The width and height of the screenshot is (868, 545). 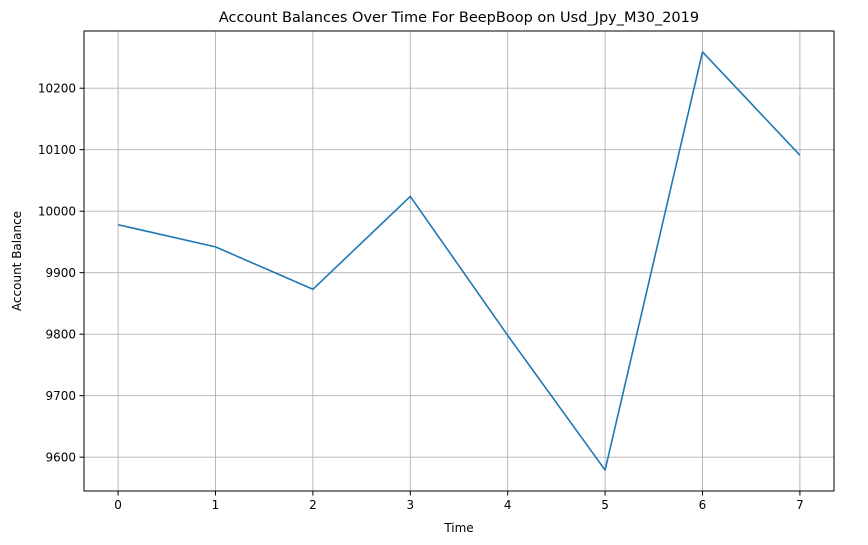 What do you see at coordinates (508, 505) in the screenshot?
I see `x-tick-label: 4` at bounding box center [508, 505].